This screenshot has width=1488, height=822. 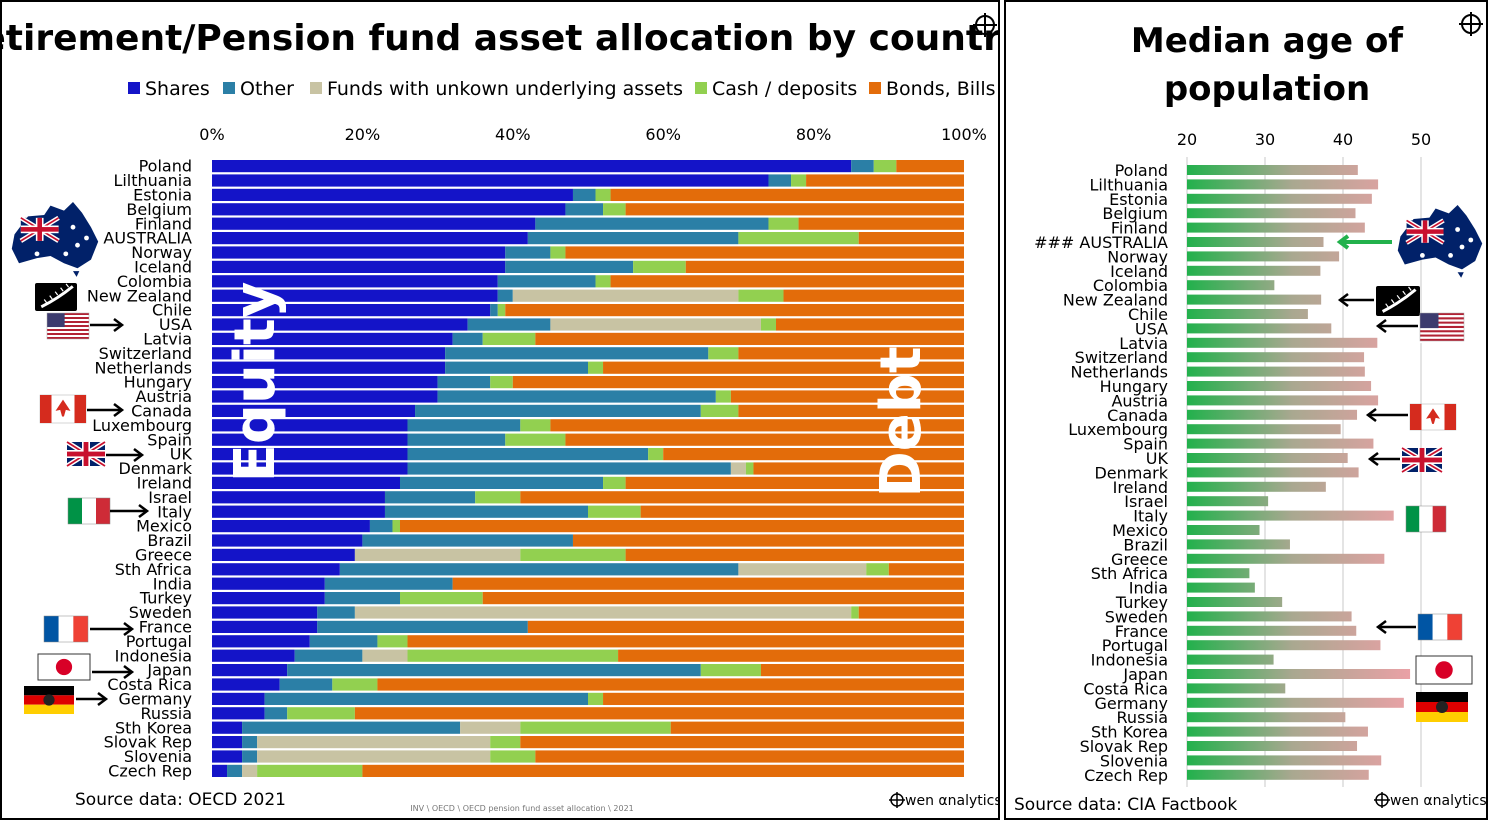 What do you see at coordinates (229, 88) in the screenshot?
I see `legend-swatch` at bounding box center [229, 88].